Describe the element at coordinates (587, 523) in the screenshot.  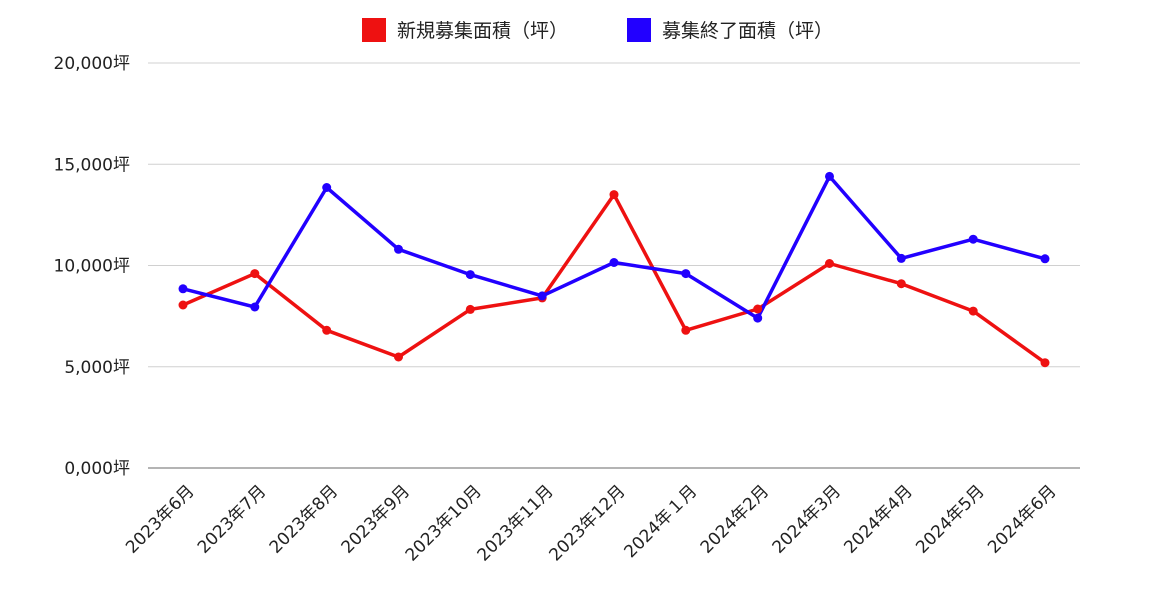
I see `x-tick-label: 2023年12月` at that location.